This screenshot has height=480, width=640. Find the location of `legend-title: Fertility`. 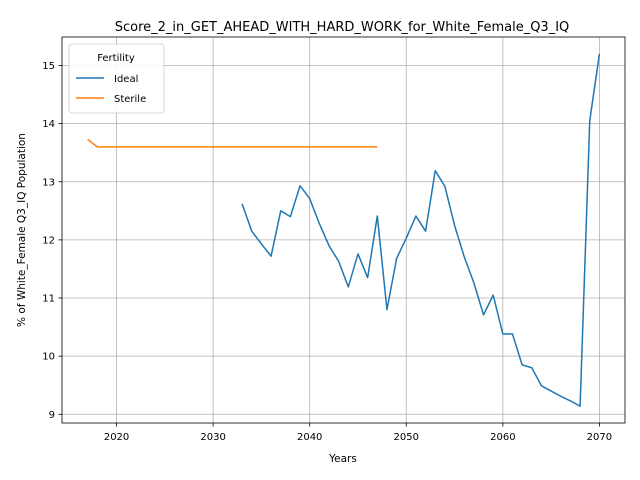

legend-title: Fertility is located at coordinates (116, 58).